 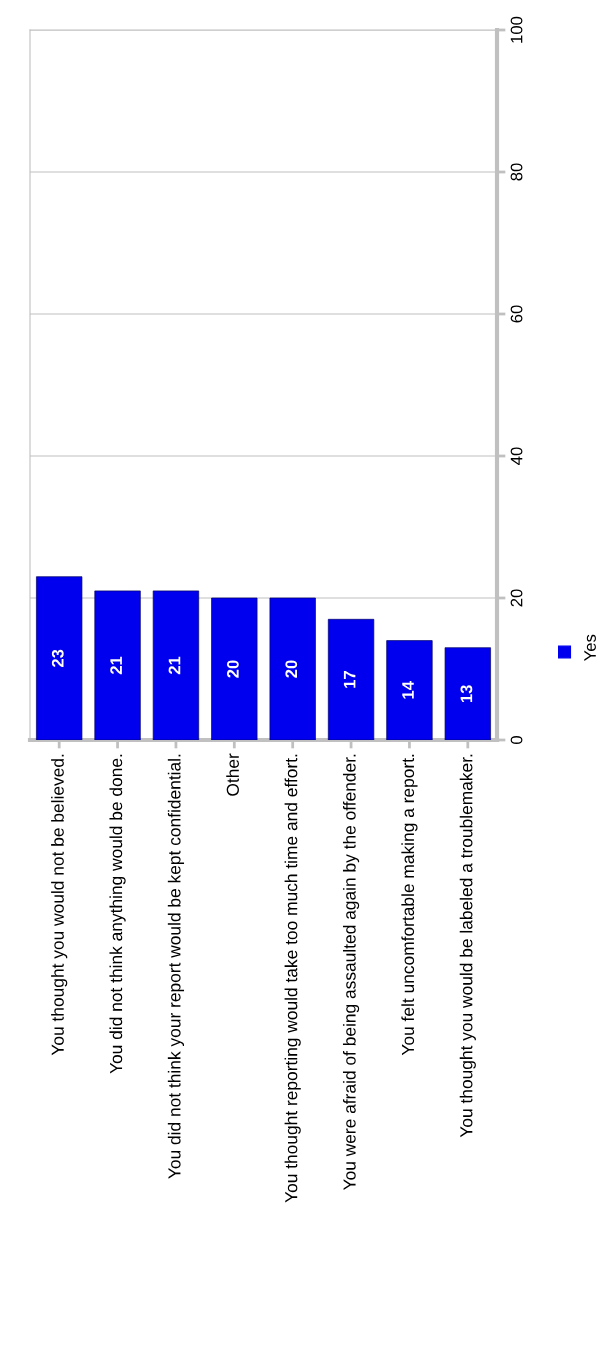 I want to click on y-tick-label: 0, so click(x=516, y=740).